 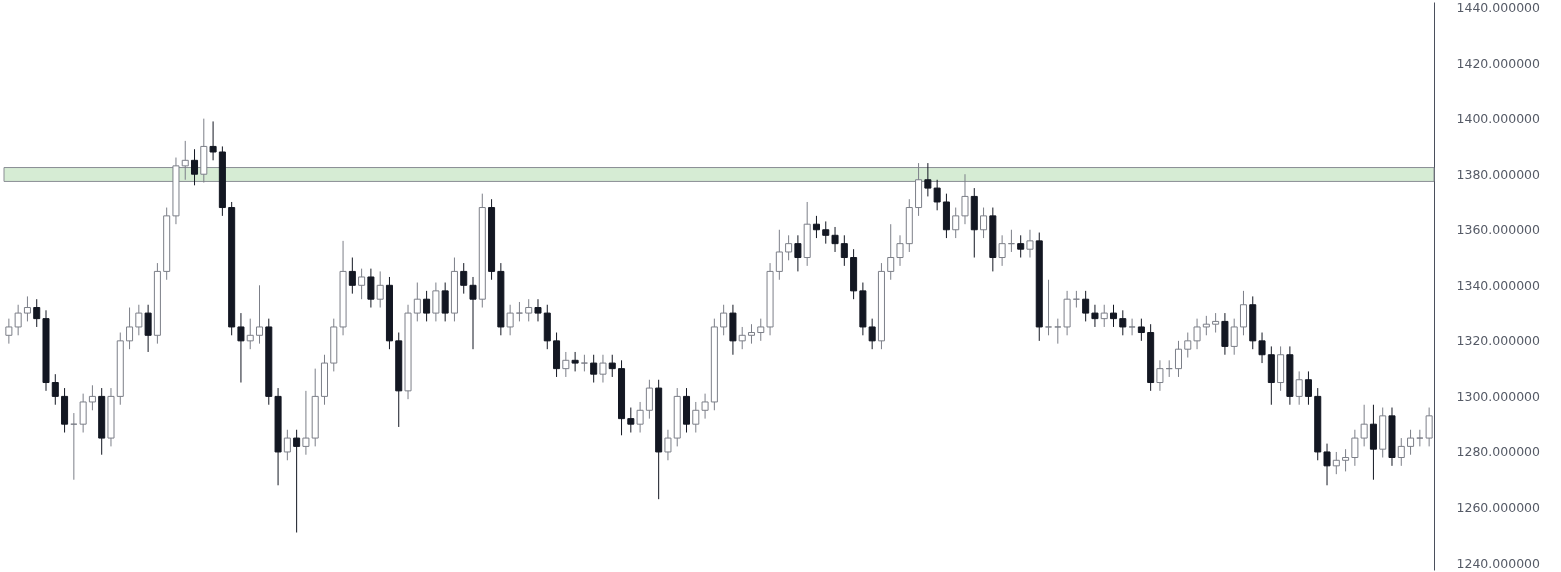 I want to click on y-tick-label: 1260.000000, so click(x=1498, y=508).